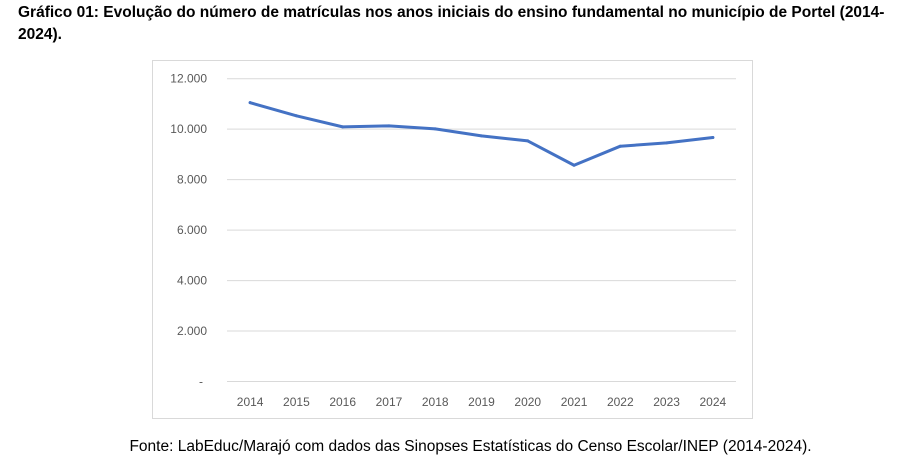 This screenshot has width=901, height=470. I want to click on y-tick-label: 6.000, so click(192, 230).